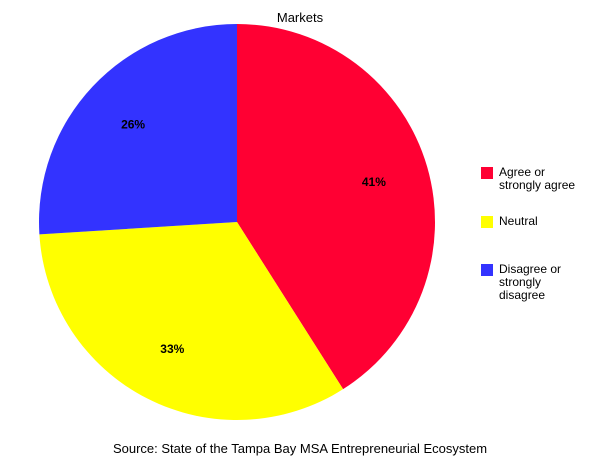  I want to click on legend-swatch-disagree, so click(487, 270).